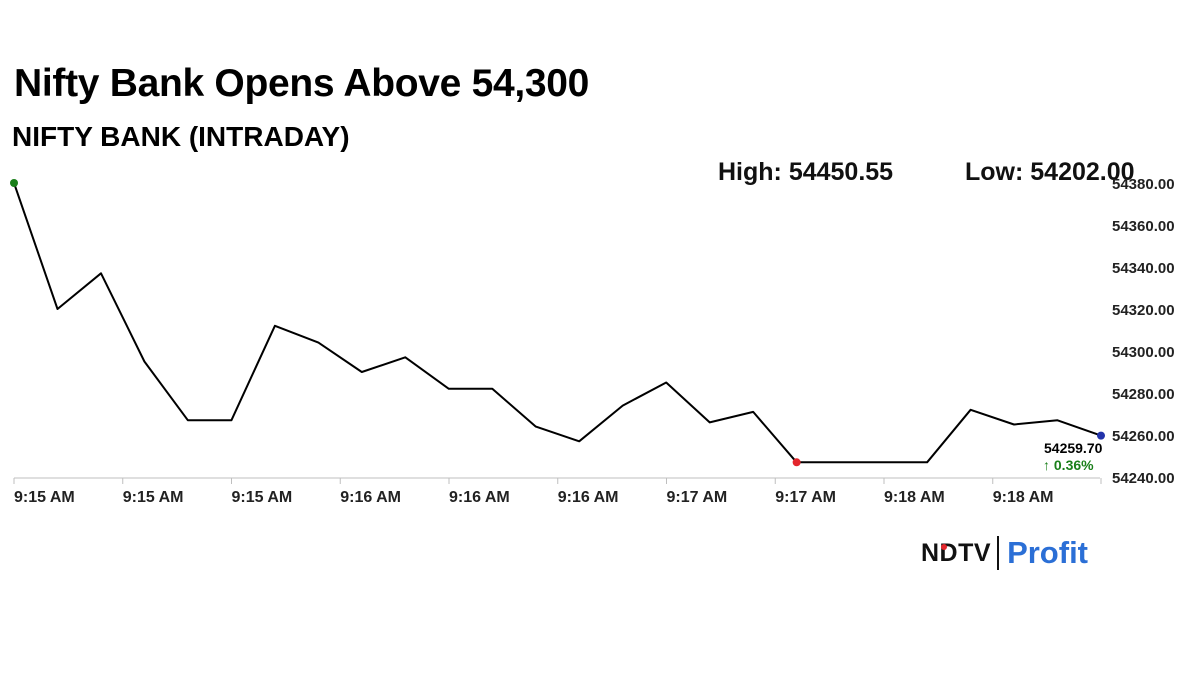  I want to click on open-marker, so click(14, 183).